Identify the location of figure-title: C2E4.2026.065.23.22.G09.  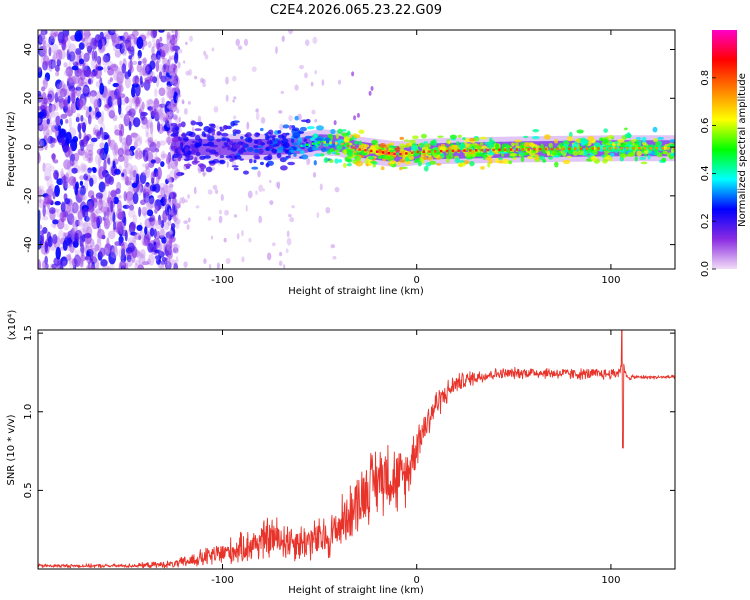
(356, 10).